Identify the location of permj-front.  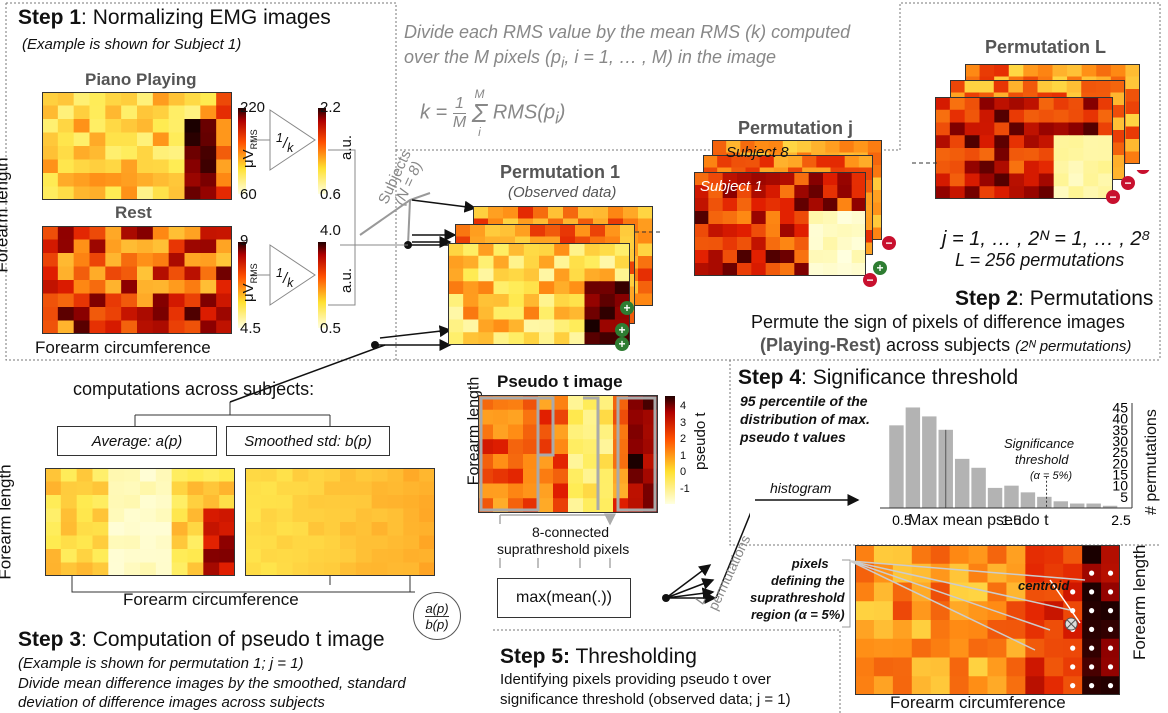
(780, 226).